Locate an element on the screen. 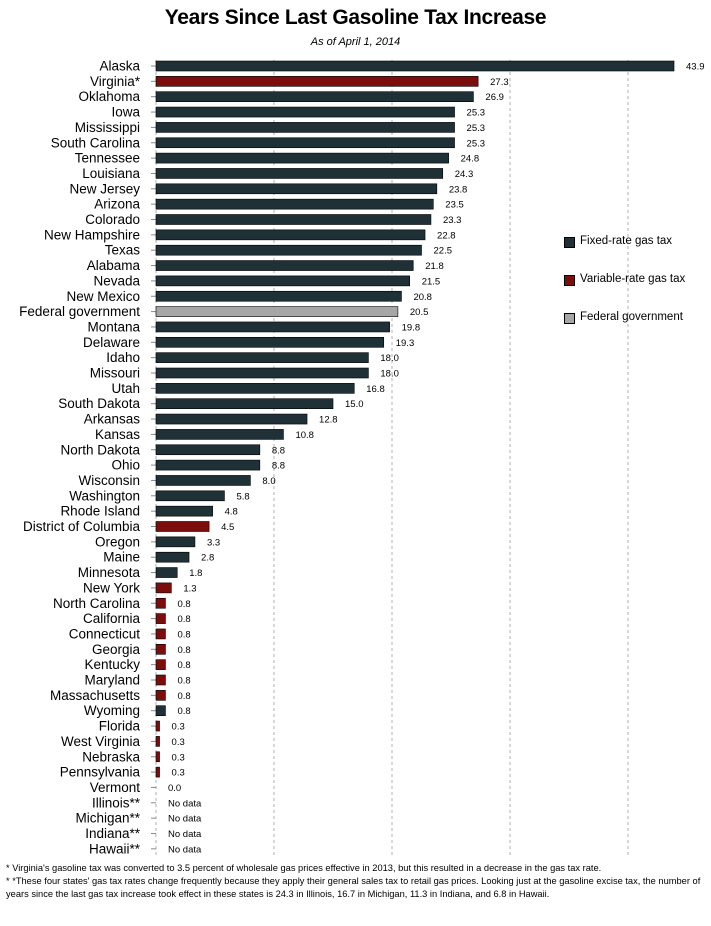 The image size is (711, 926). category-label: Maryland is located at coordinates (112, 680).